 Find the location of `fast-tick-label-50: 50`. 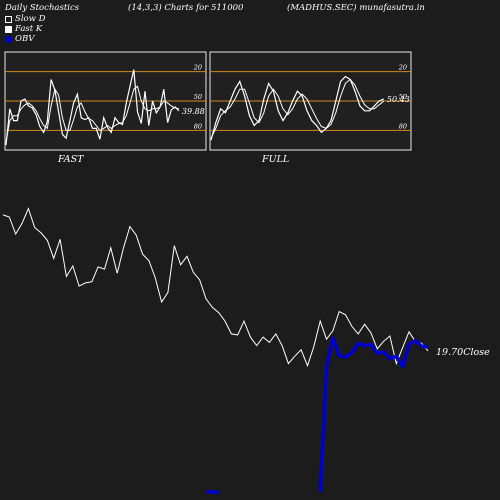

fast-tick-label-50: 50 is located at coordinates (198, 97).